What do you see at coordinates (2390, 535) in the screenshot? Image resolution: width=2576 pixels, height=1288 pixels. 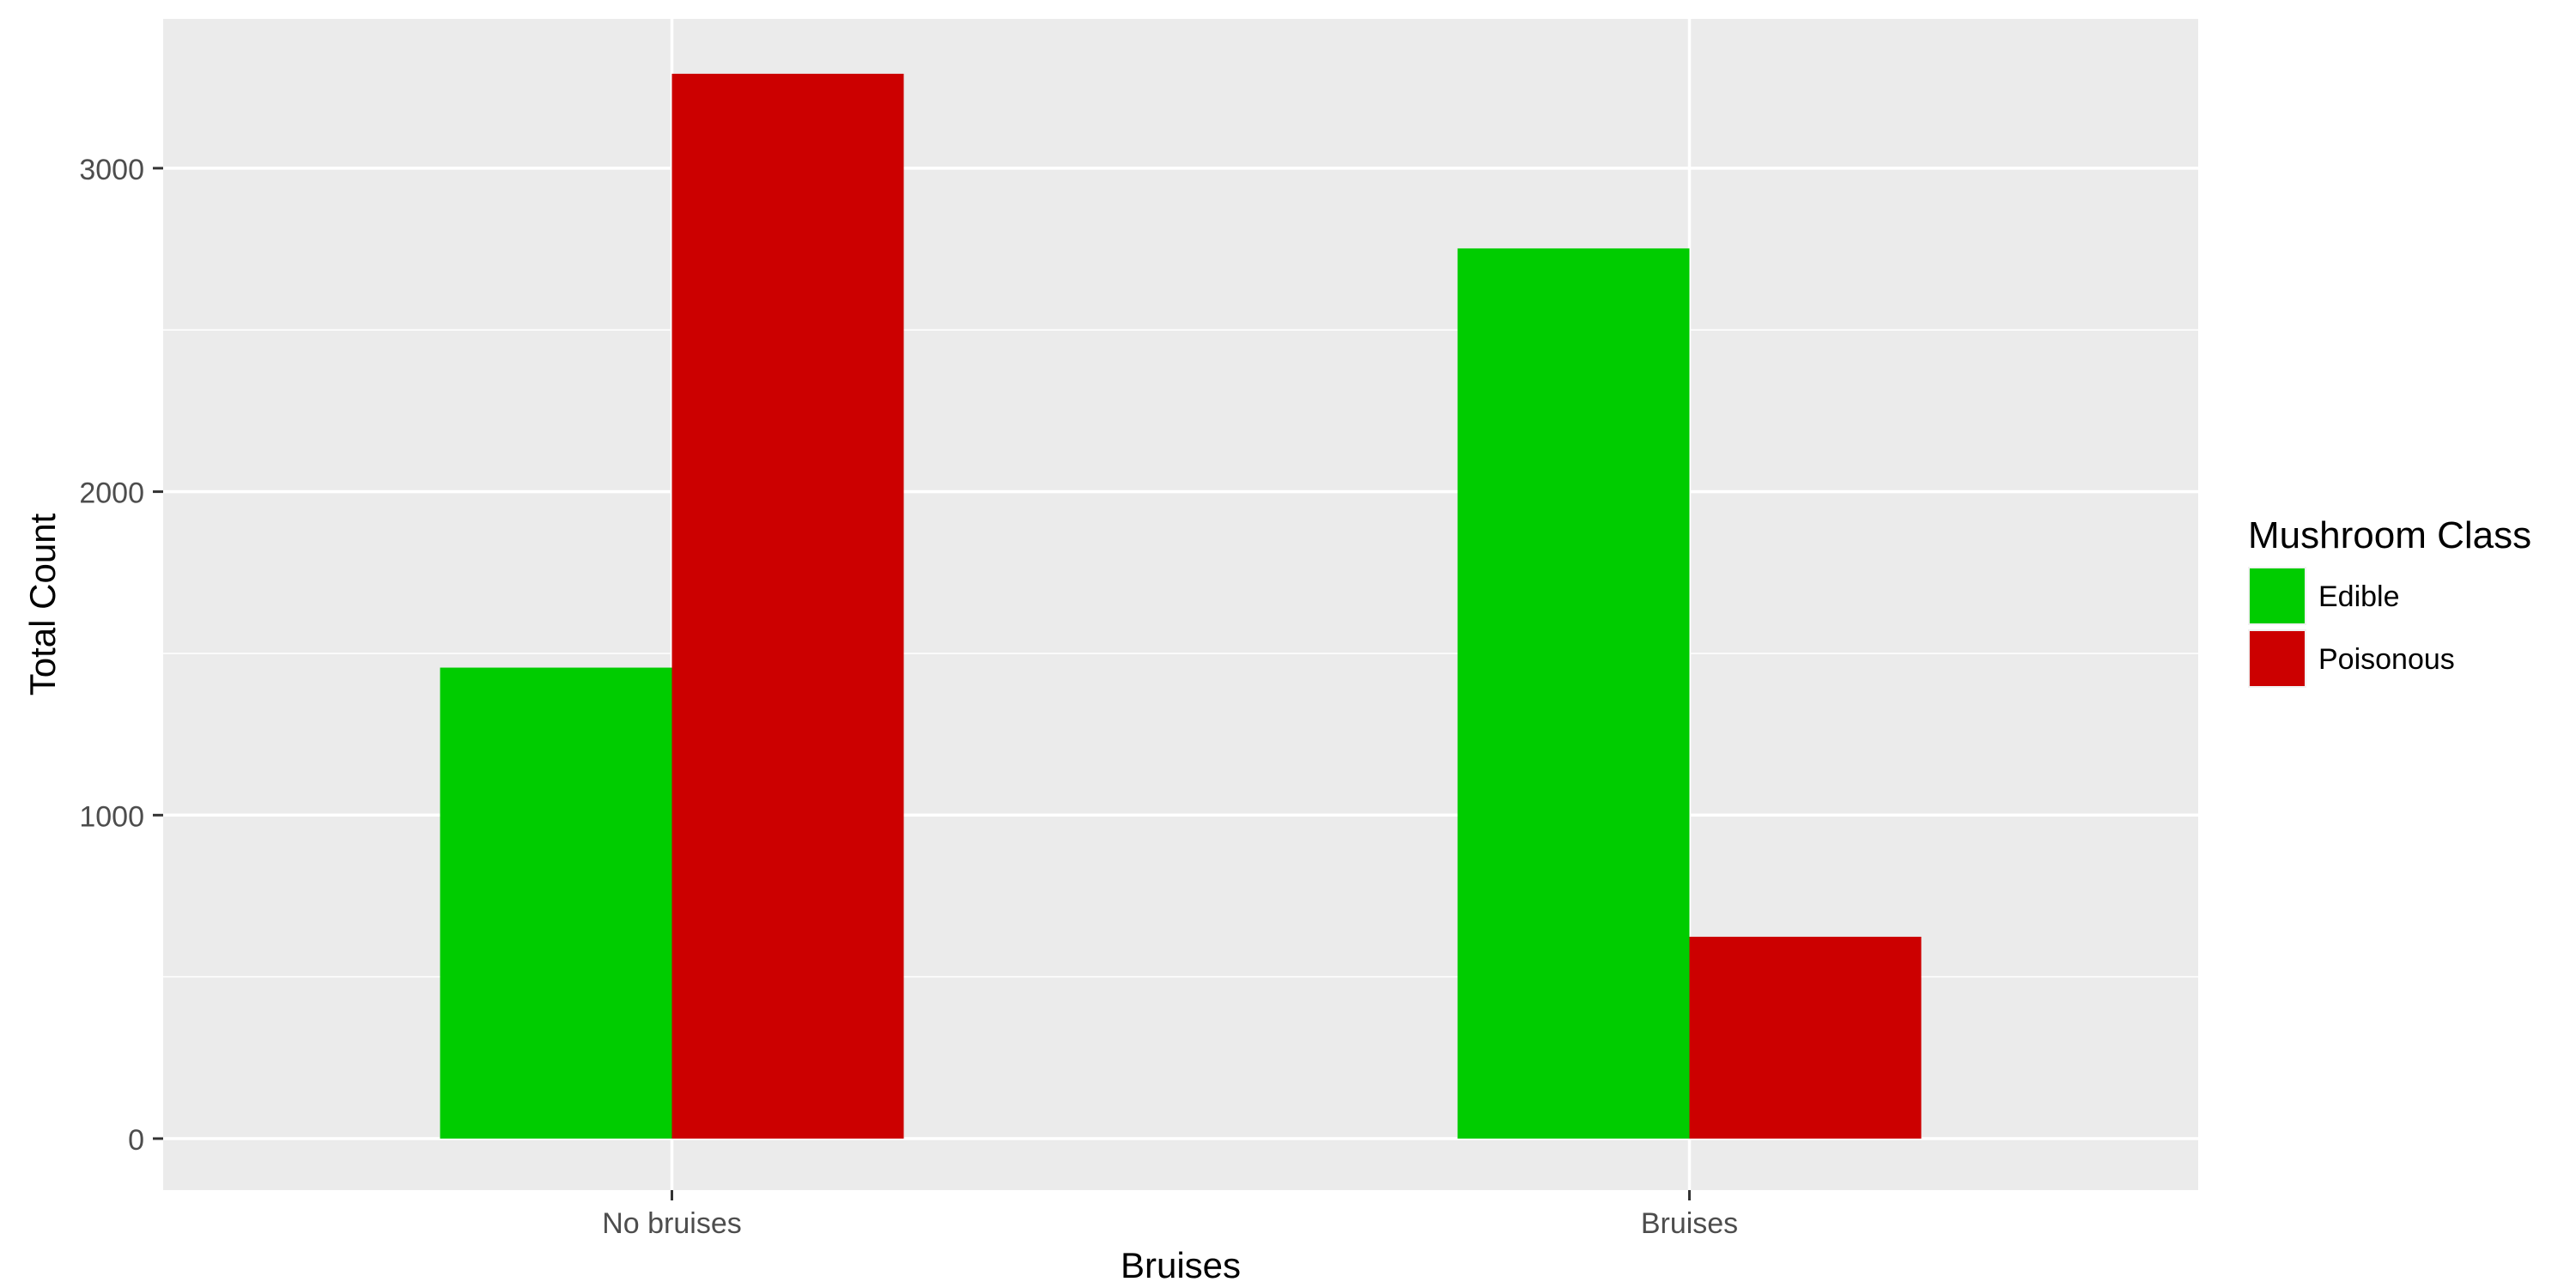 I see `legend-title: Mushroom Class` at bounding box center [2390, 535].